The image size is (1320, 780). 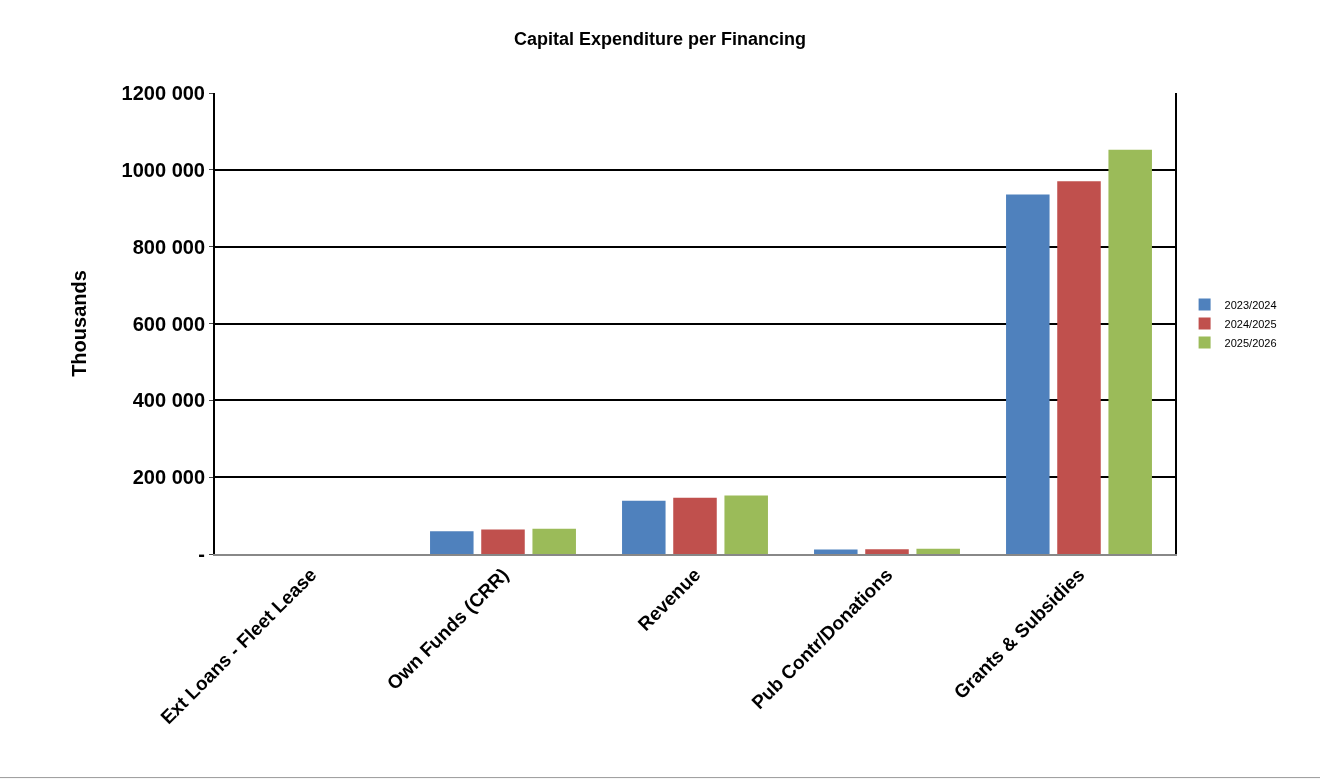 What do you see at coordinates (168, 400) in the screenshot?
I see `y-tick-label: 400 000` at bounding box center [168, 400].